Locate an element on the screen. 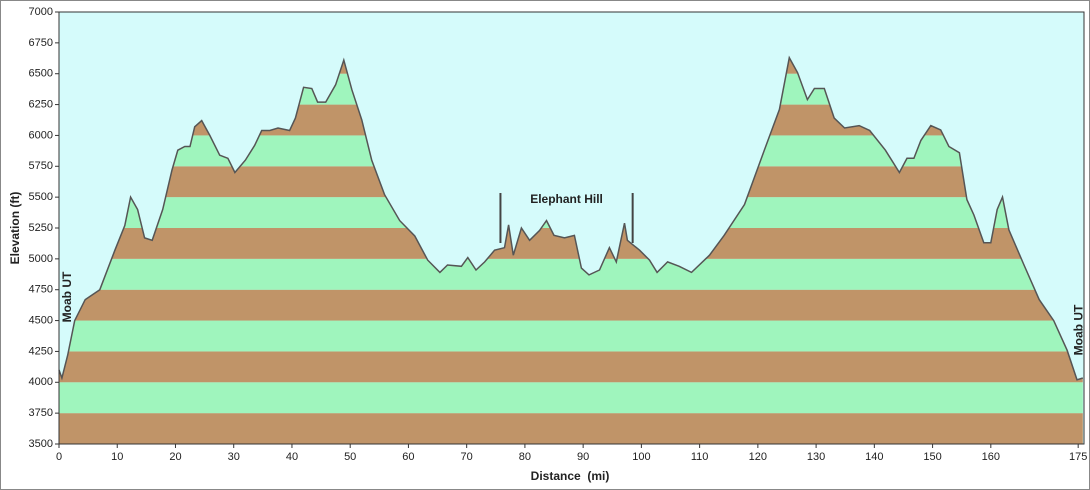  annotation: Elephant Hill is located at coordinates (566, 199).